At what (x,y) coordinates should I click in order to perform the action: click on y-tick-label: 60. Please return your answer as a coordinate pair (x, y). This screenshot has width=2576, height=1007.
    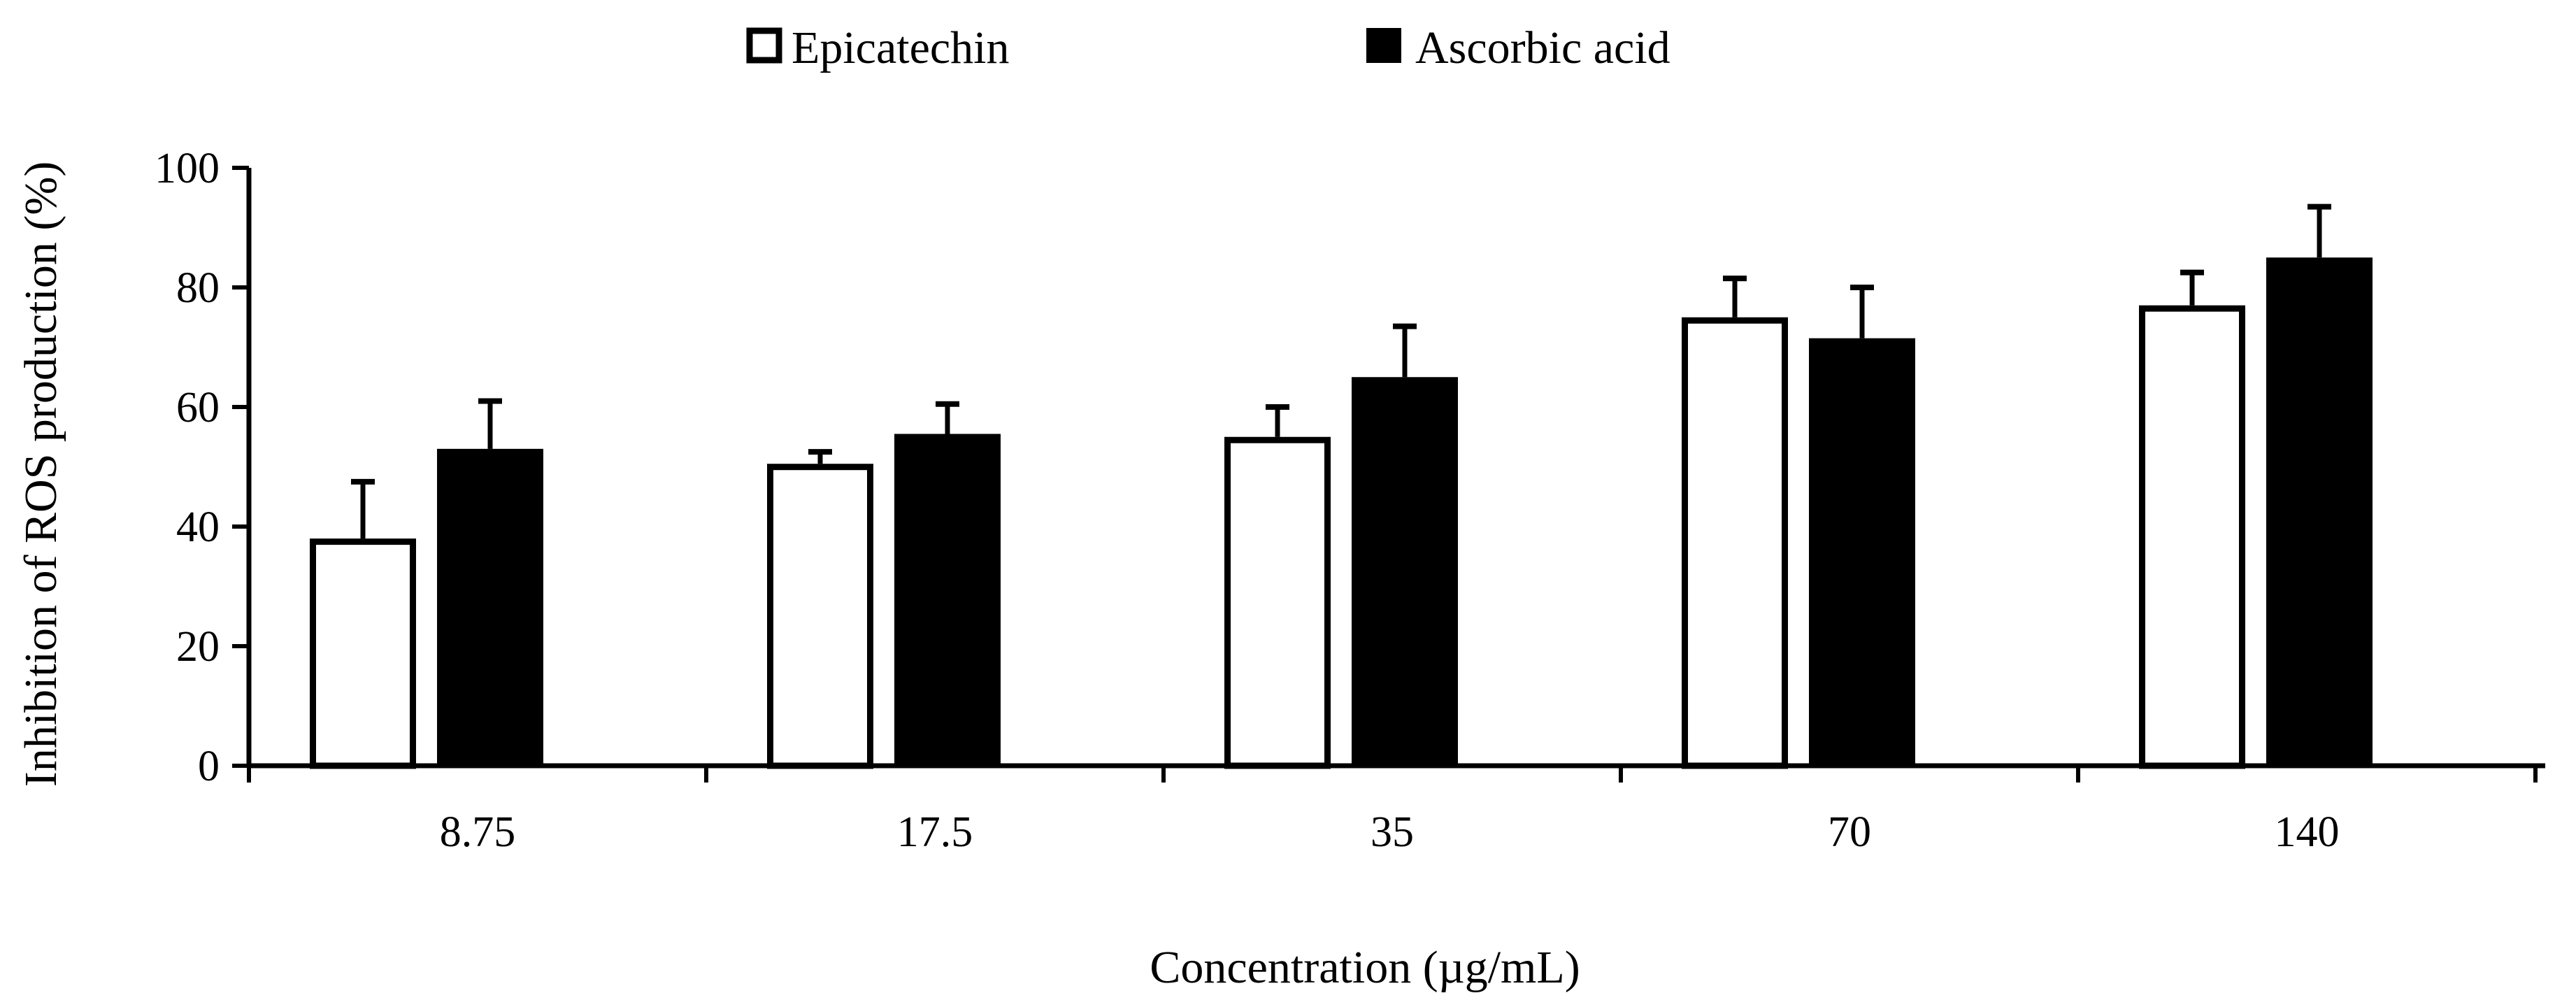
    Looking at the image, I should click on (198, 407).